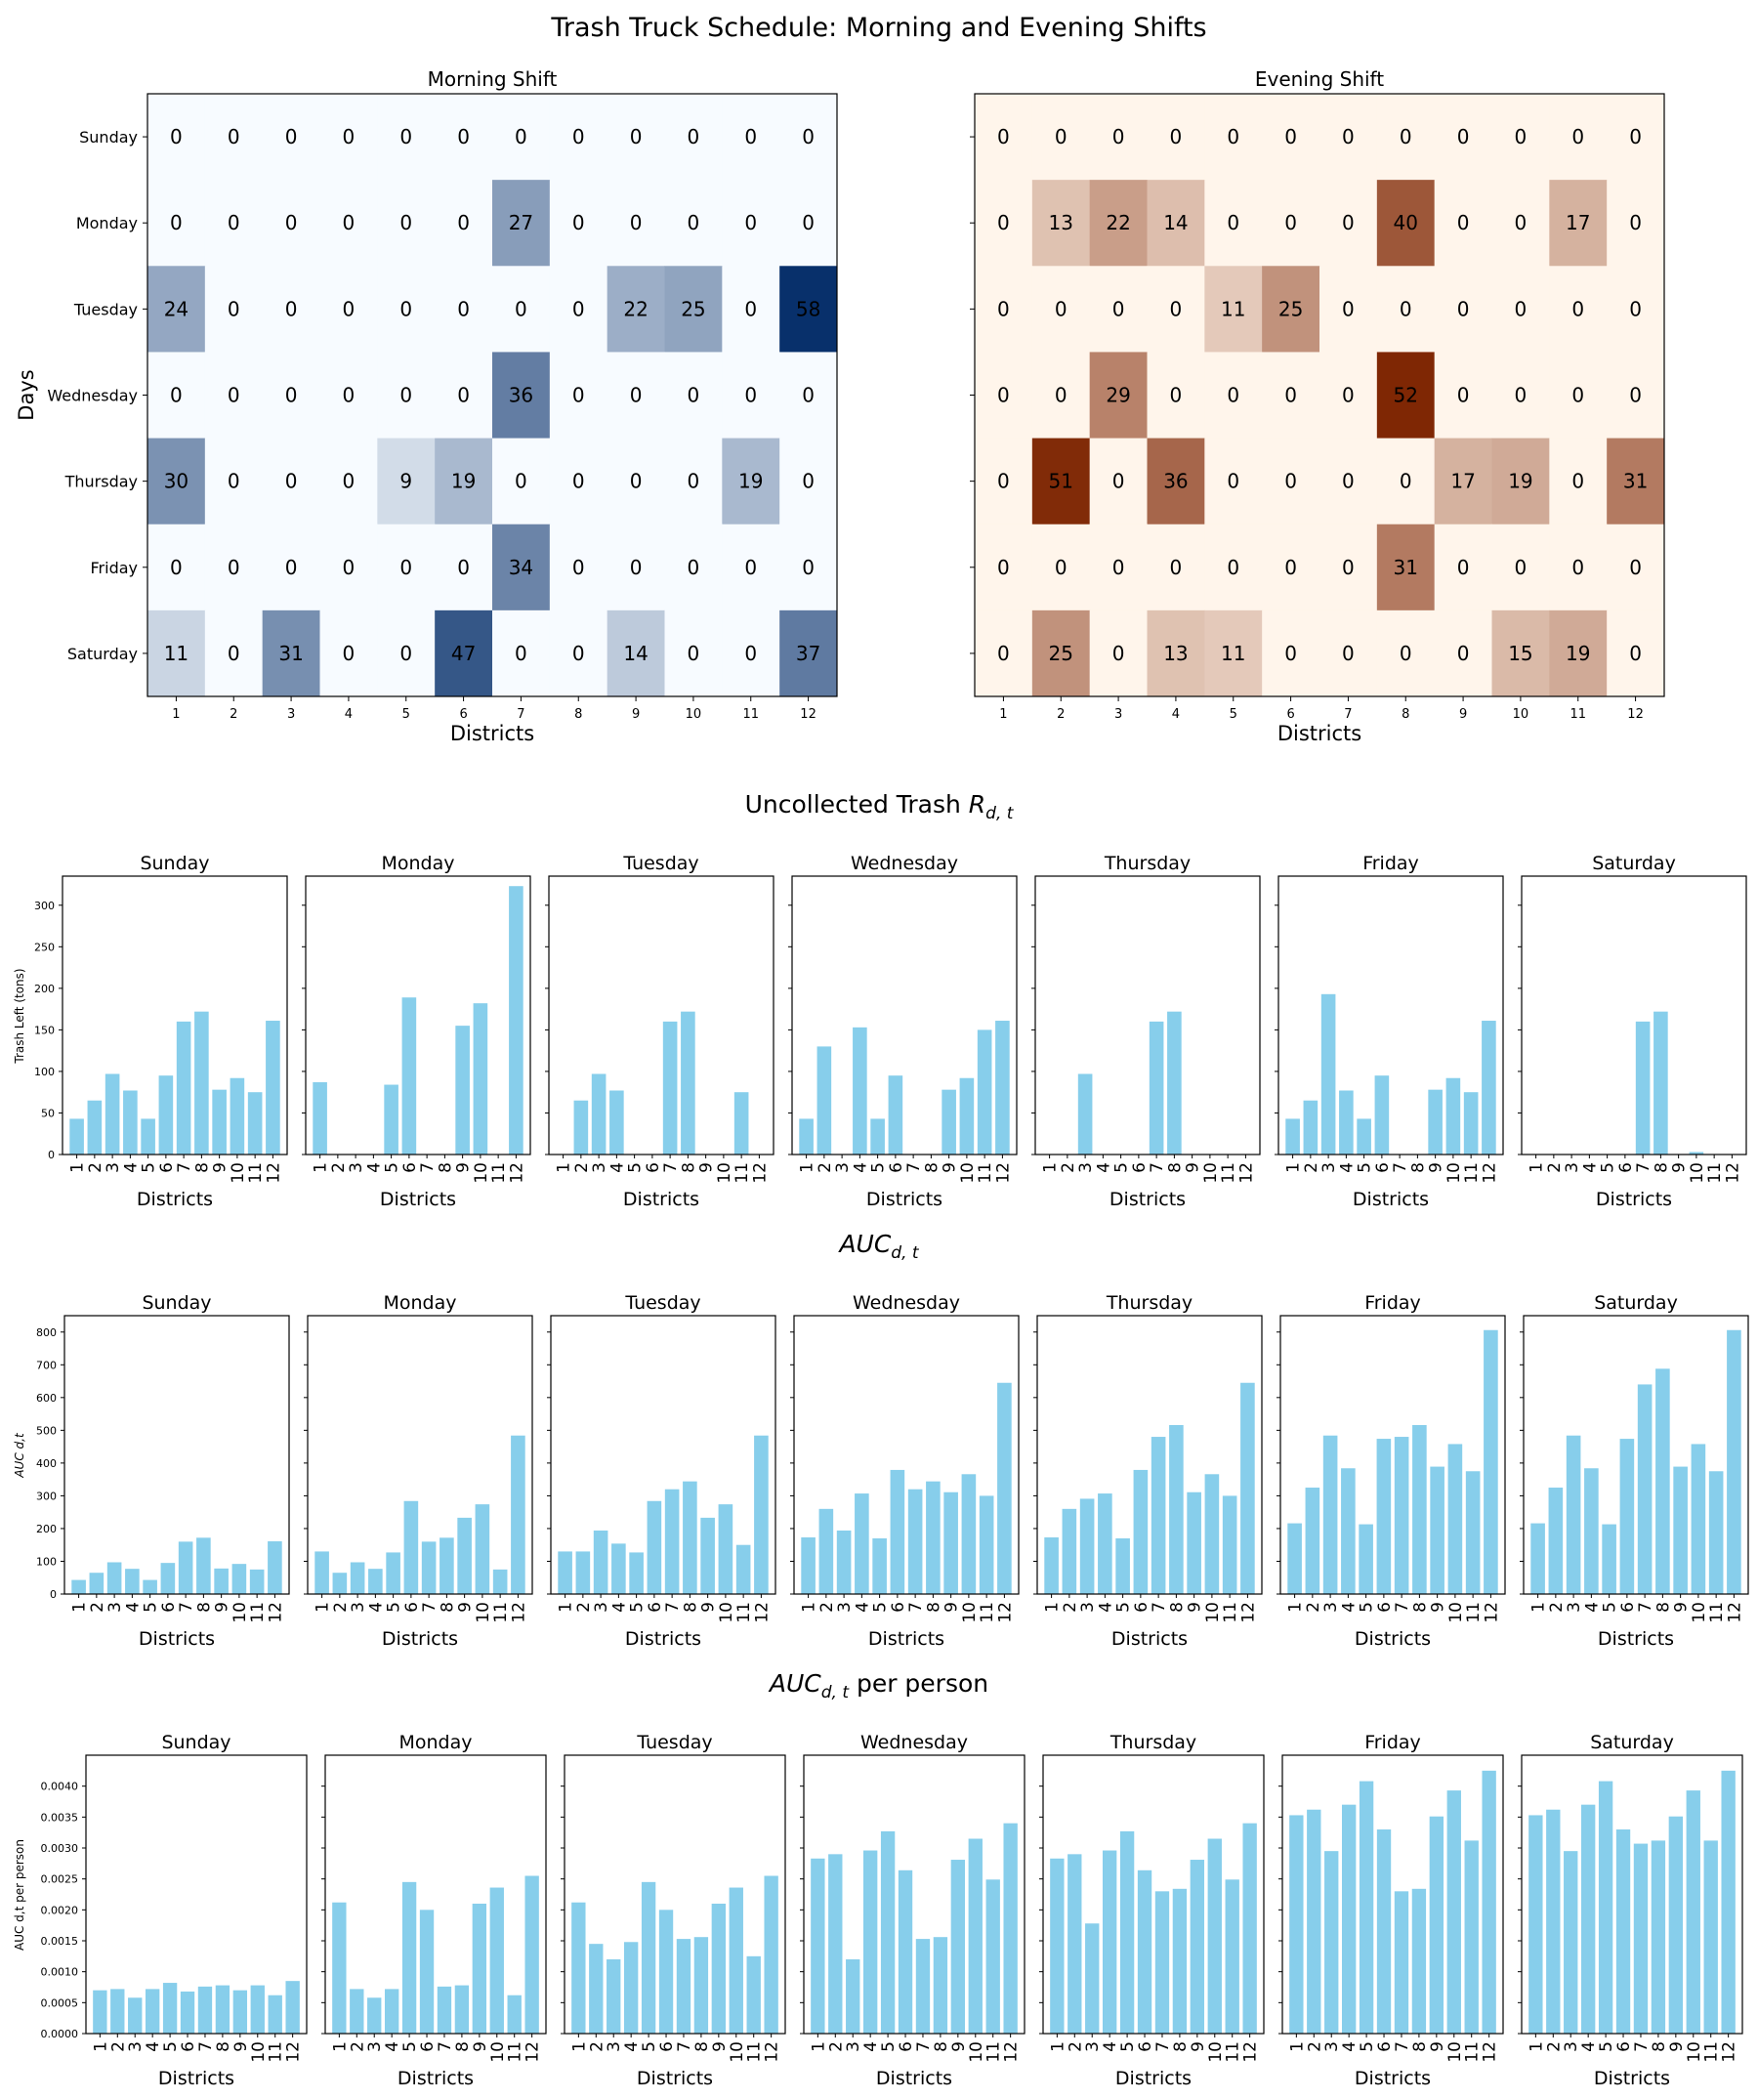 This screenshot has height=2100, width=1758. Describe the element at coordinates (176, 1303) in the screenshot. I see `panel-title: Sunday` at that location.